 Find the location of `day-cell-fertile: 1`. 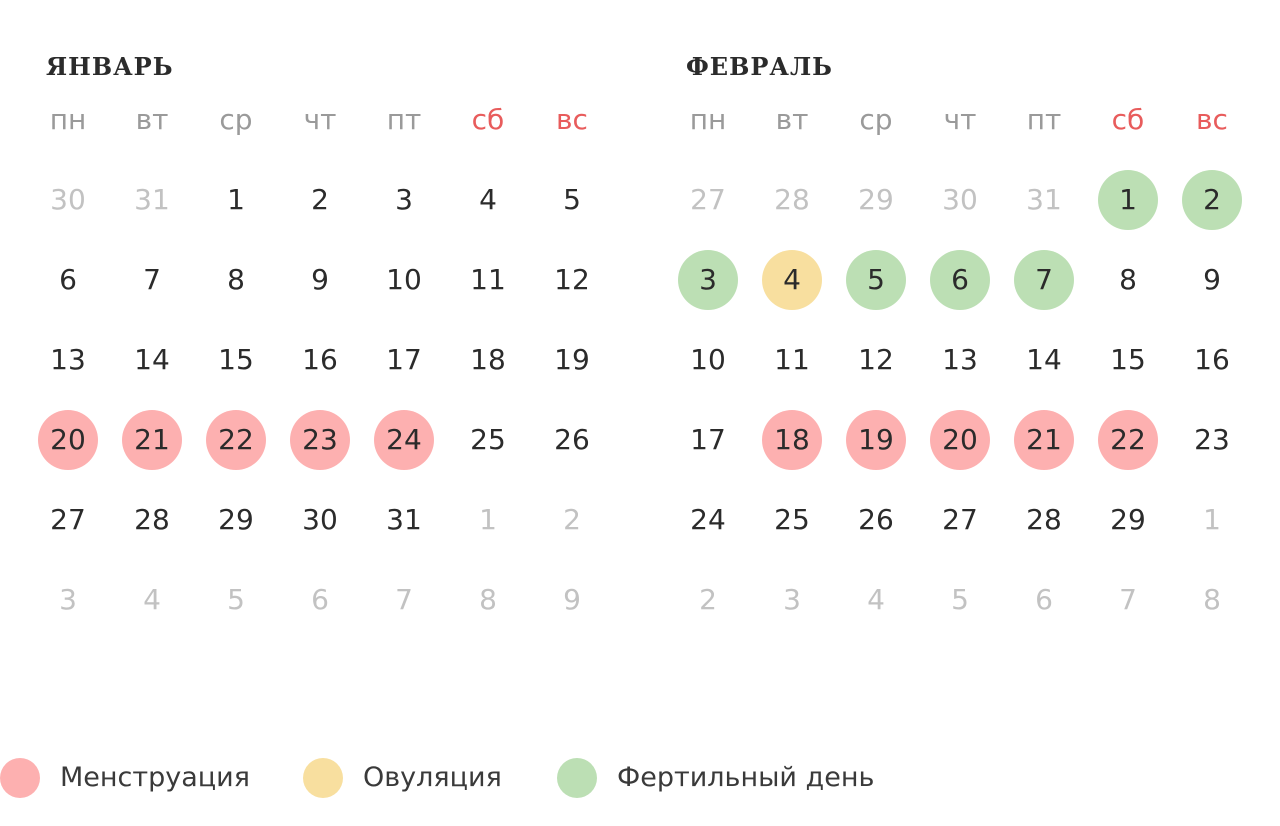

day-cell-fertile: 1 is located at coordinates (1128, 200).